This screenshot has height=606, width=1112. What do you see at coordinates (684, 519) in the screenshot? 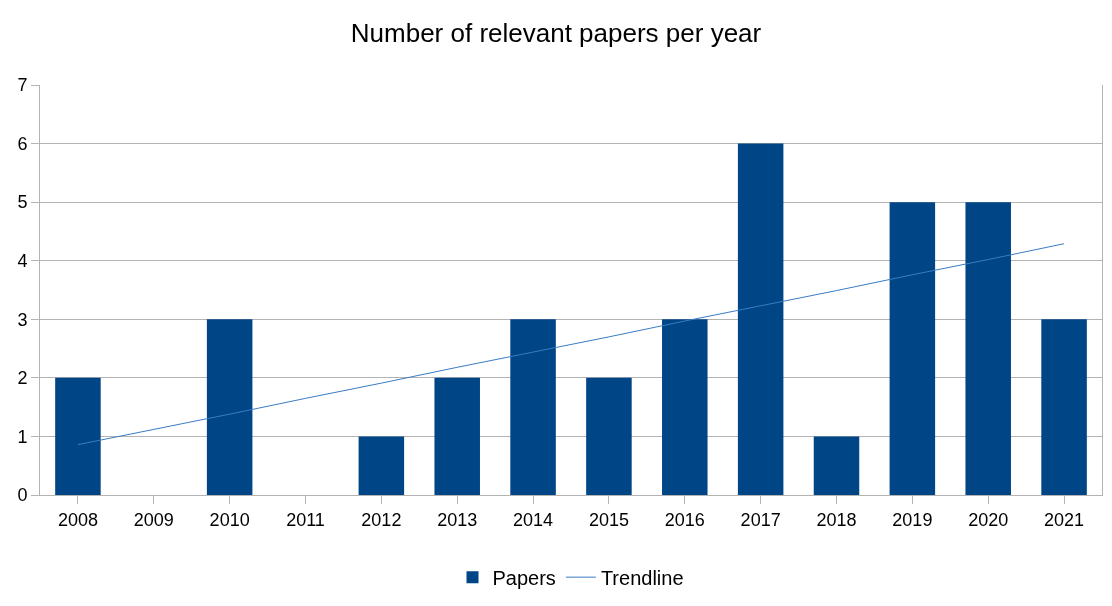
I see `x-tick-label: 2016` at bounding box center [684, 519].